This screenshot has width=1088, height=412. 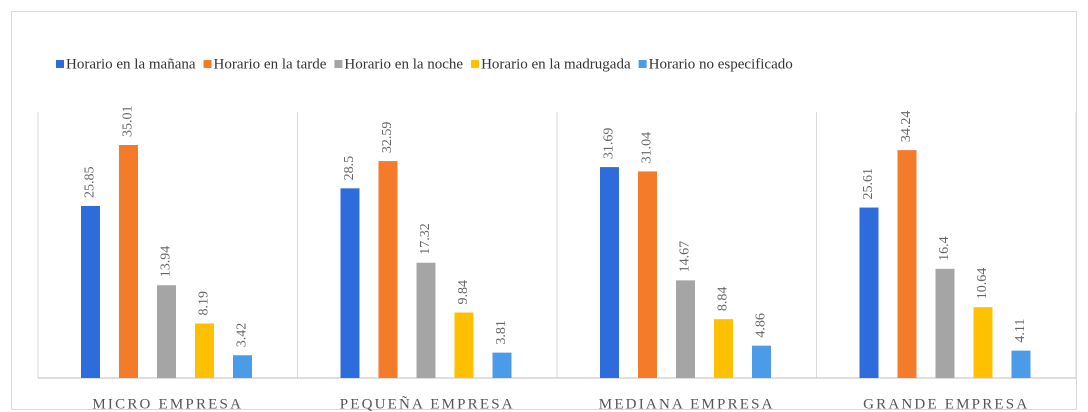 I want to click on value-label: 13.94, so click(x=166, y=262).